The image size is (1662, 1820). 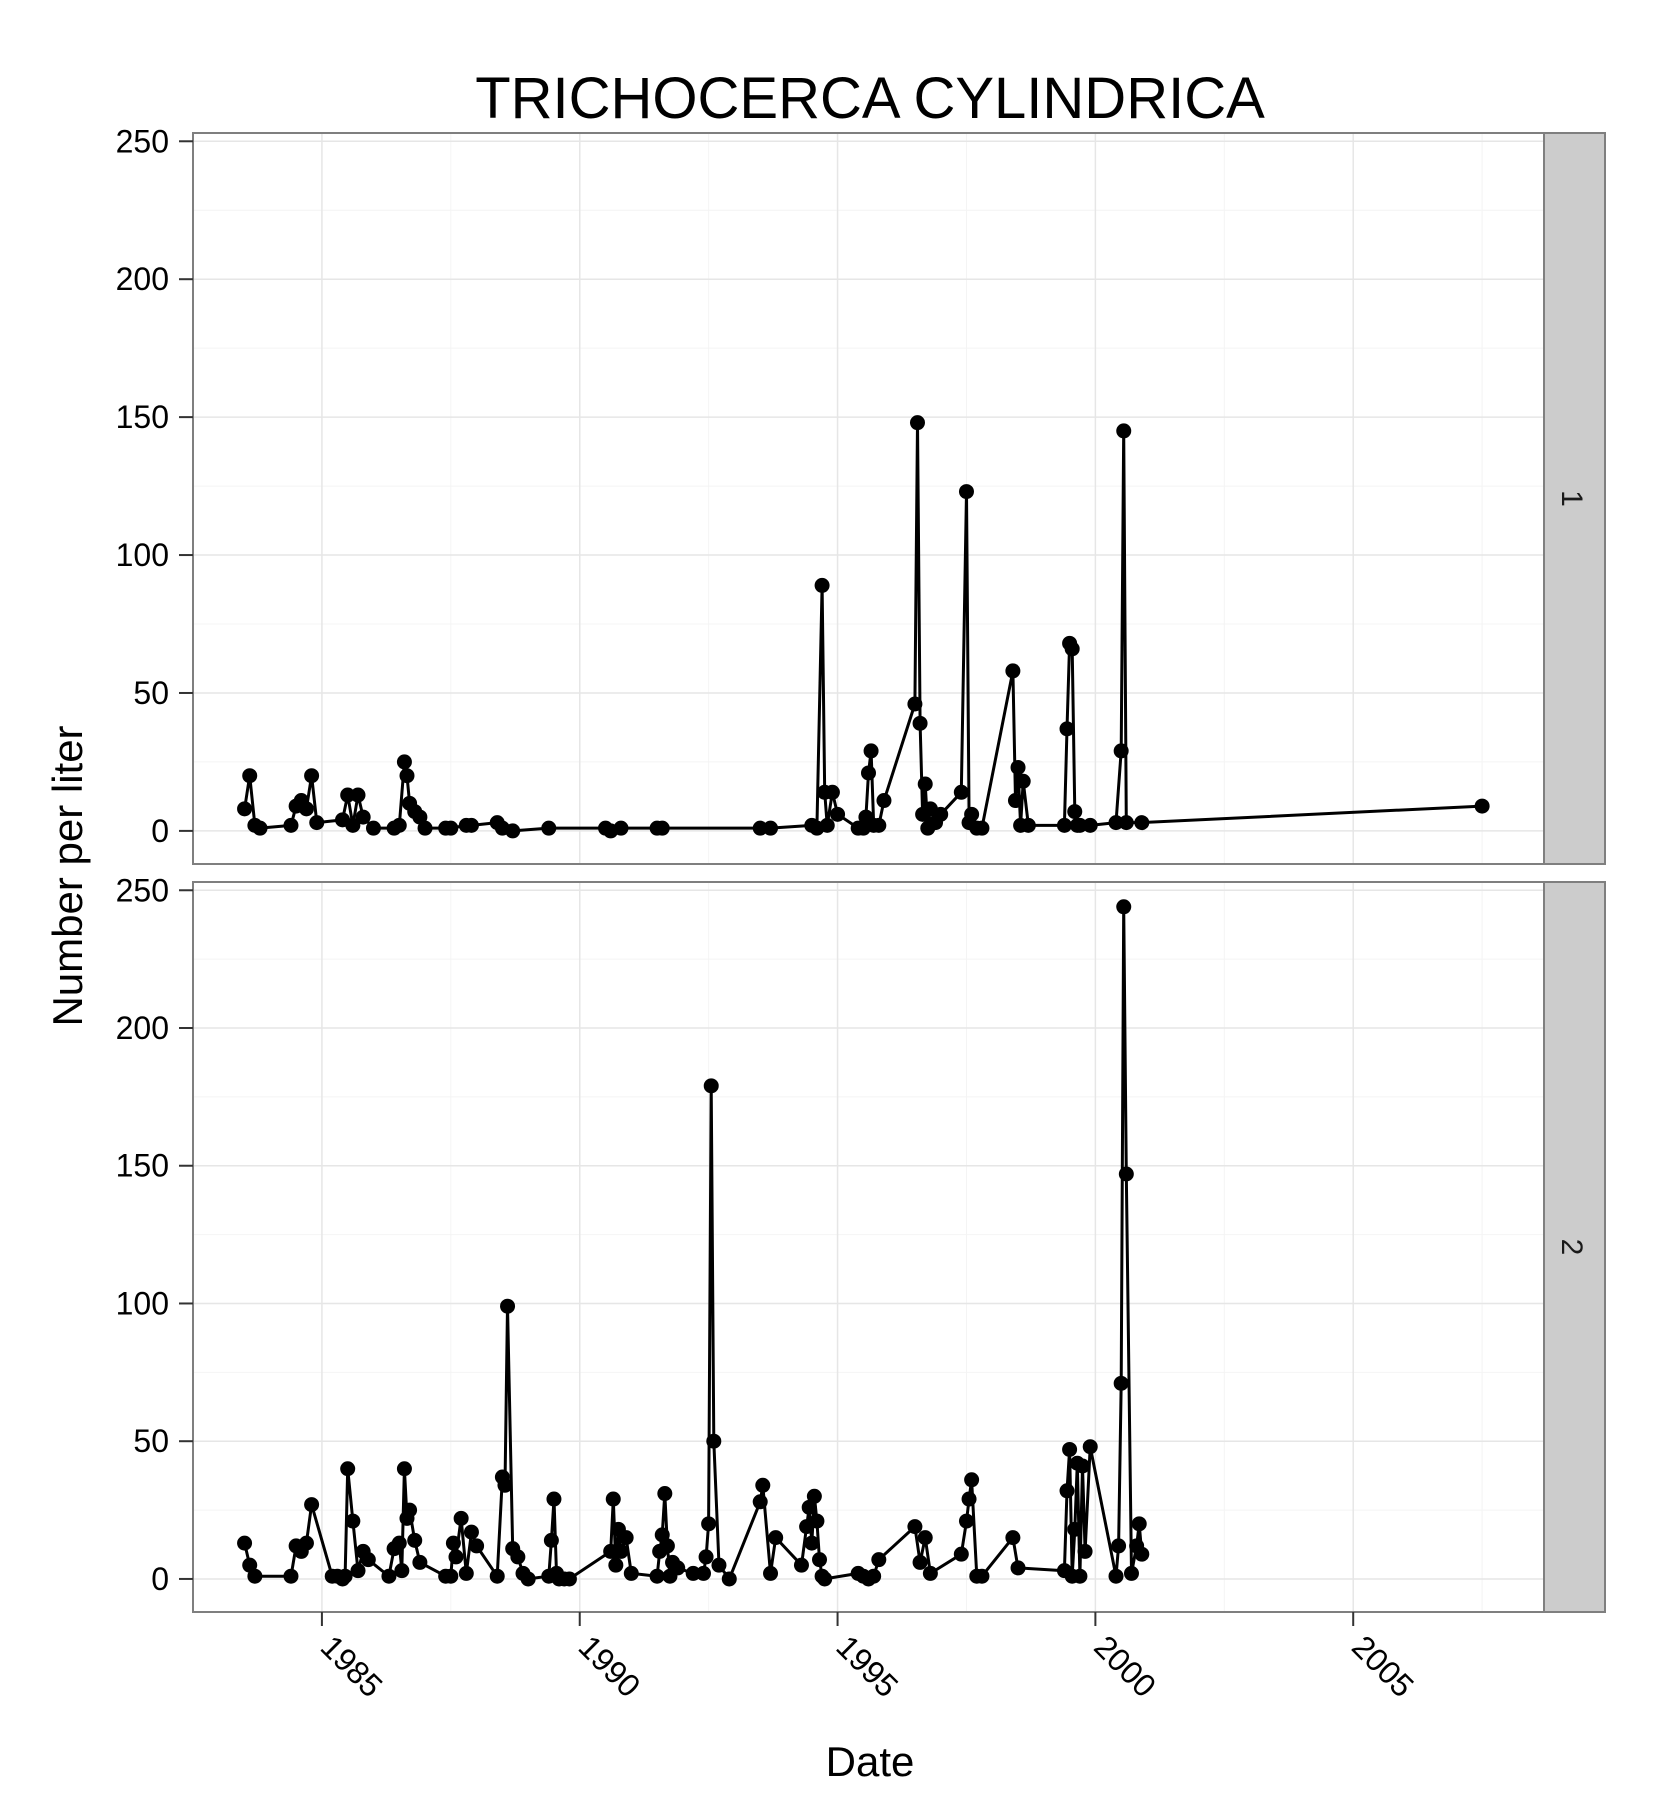 I want to click on facet-strip-label: 2, so click(x=1571, y=1247).